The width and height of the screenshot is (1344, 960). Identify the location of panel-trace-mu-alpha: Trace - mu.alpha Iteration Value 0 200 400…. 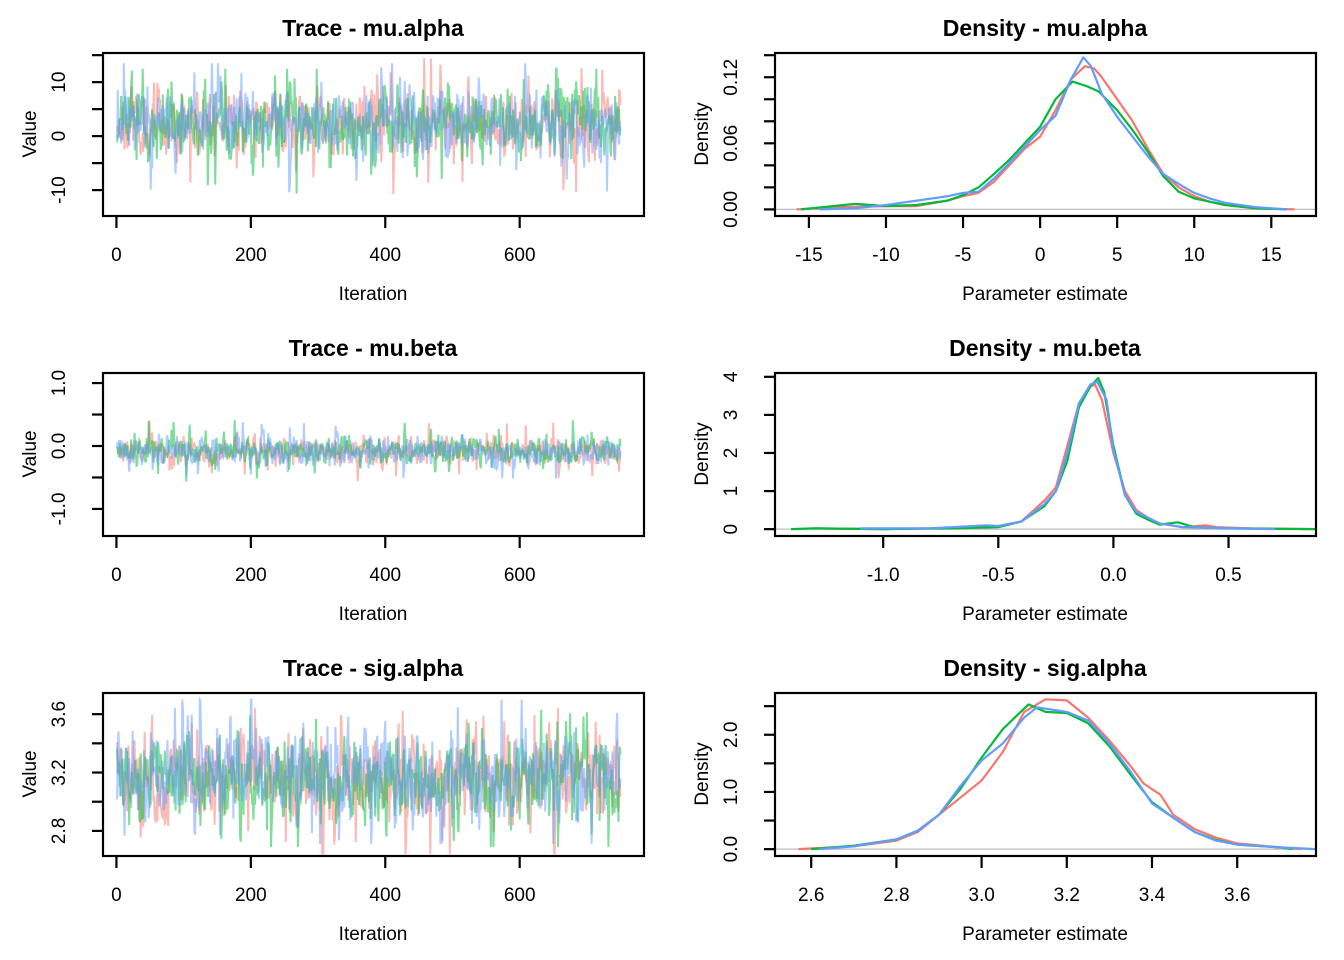
(333, 160).